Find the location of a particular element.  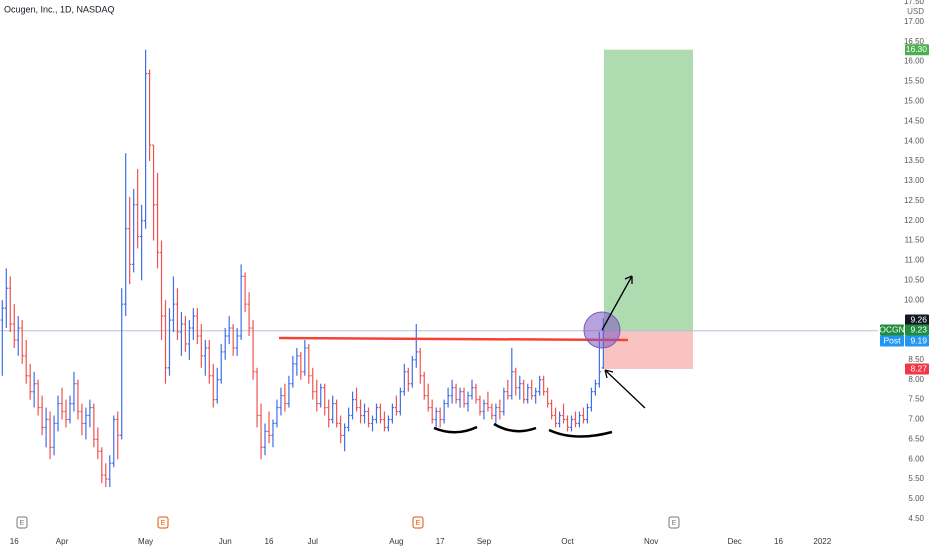

x-tick-label: Sep is located at coordinates (484, 541).